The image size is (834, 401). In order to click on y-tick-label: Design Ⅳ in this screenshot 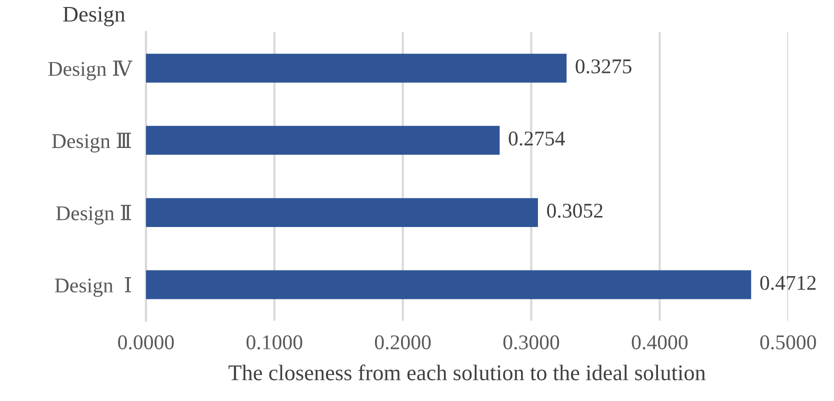, I will do `click(90, 70)`.